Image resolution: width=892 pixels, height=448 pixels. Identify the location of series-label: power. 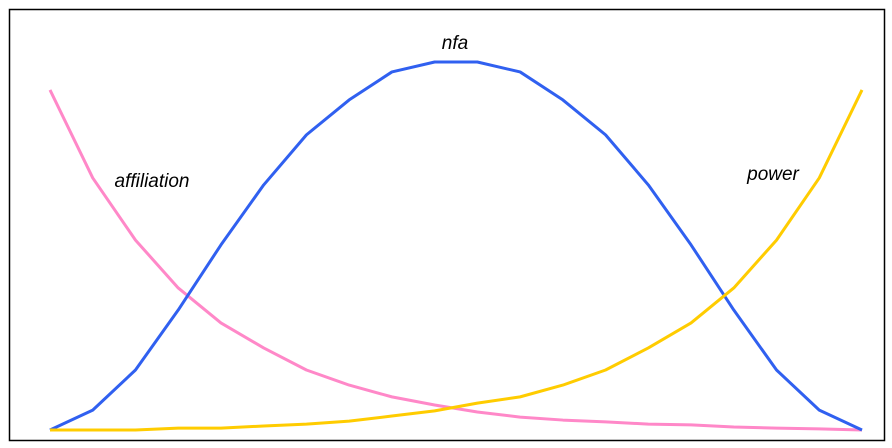
(772, 174).